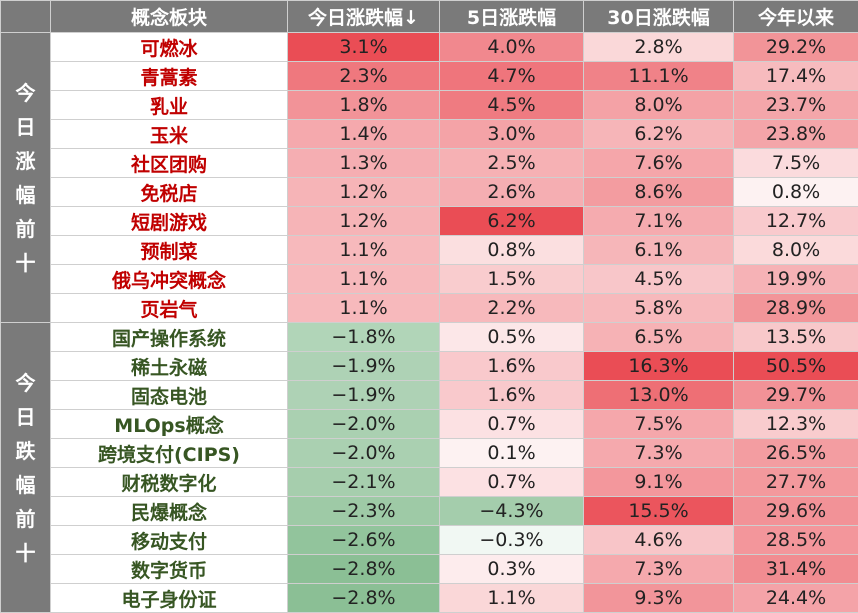 The width and height of the screenshot is (858, 613). What do you see at coordinates (169, 569) in the screenshot?
I see `sector-name-cell: 数字货币` at bounding box center [169, 569].